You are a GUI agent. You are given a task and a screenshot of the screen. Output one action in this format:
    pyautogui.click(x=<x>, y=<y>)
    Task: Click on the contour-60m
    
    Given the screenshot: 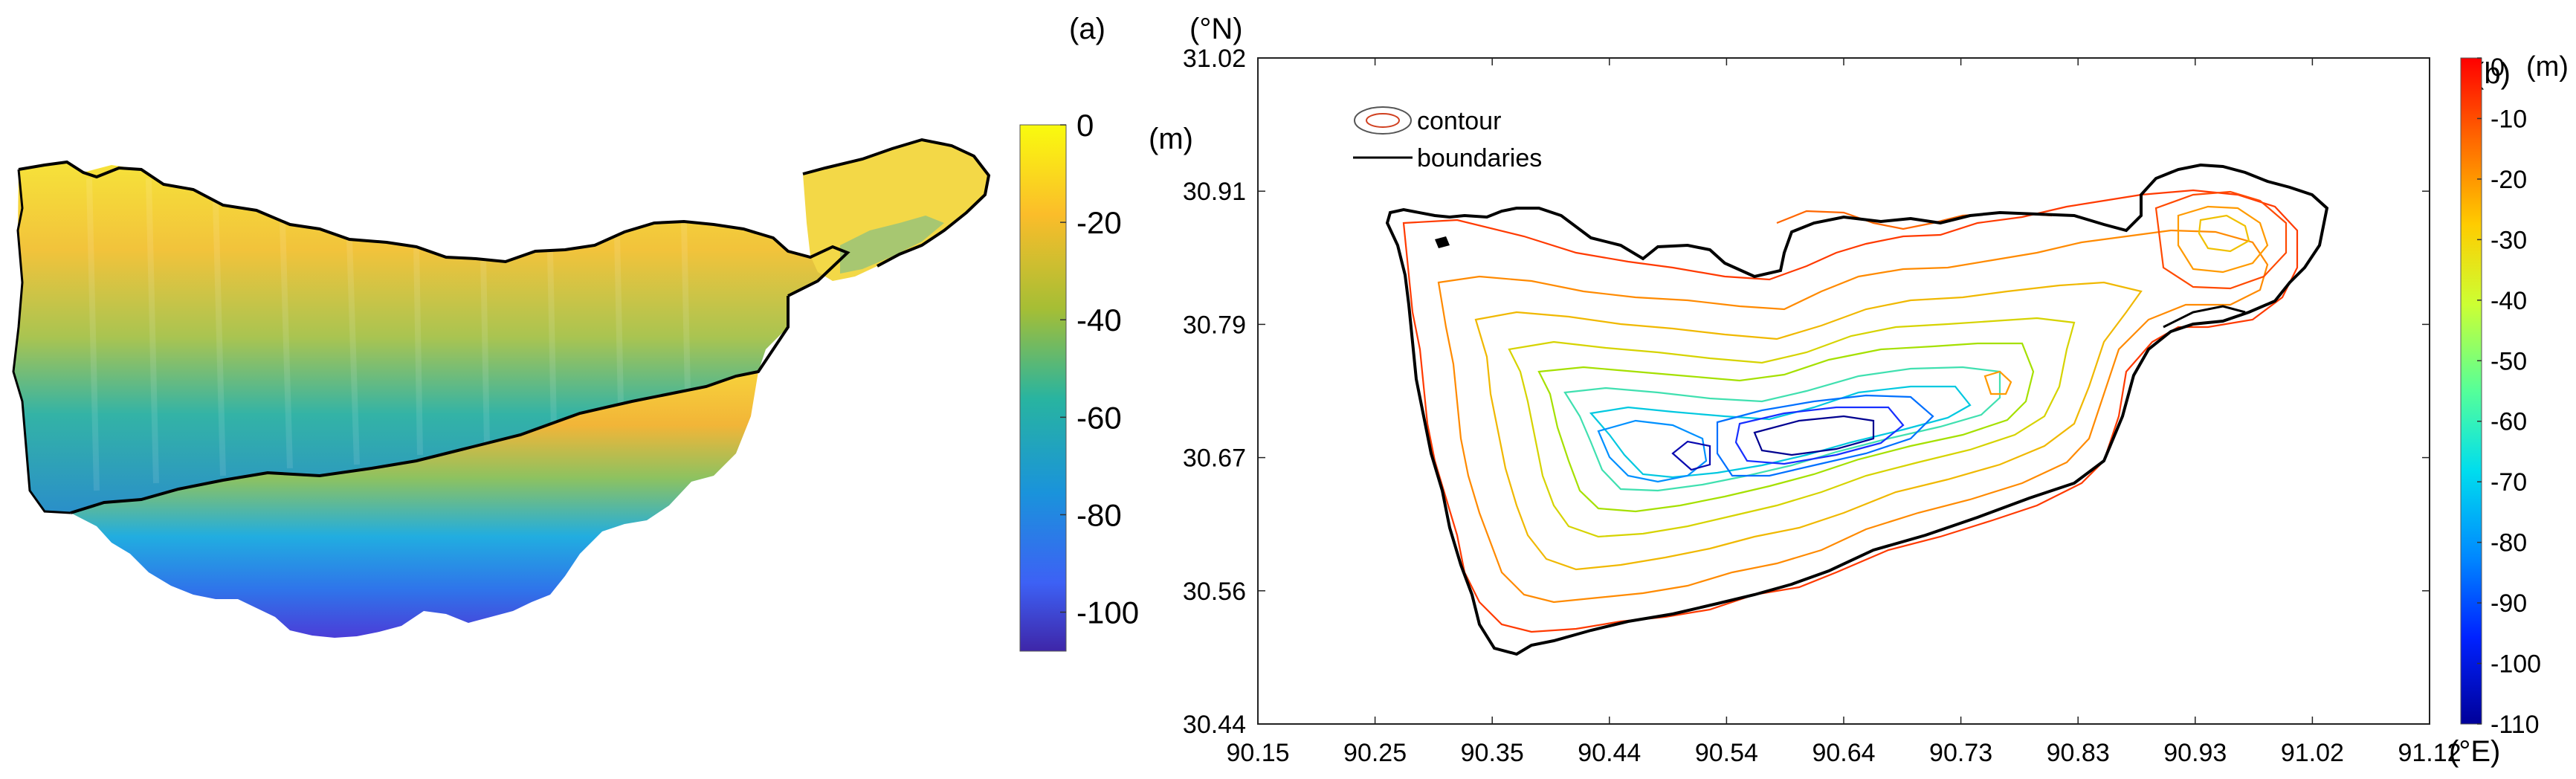 What is the action you would take?
    pyautogui.click(x=1782, y=429)
    